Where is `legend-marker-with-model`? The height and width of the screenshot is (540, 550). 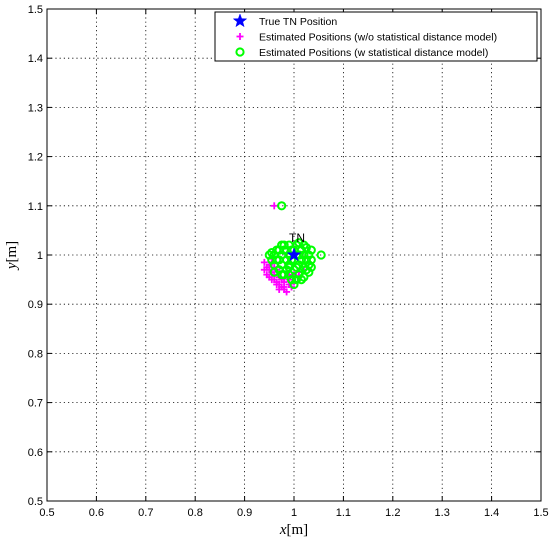
legend-marker-with-model is located at coordinates (240, 52).